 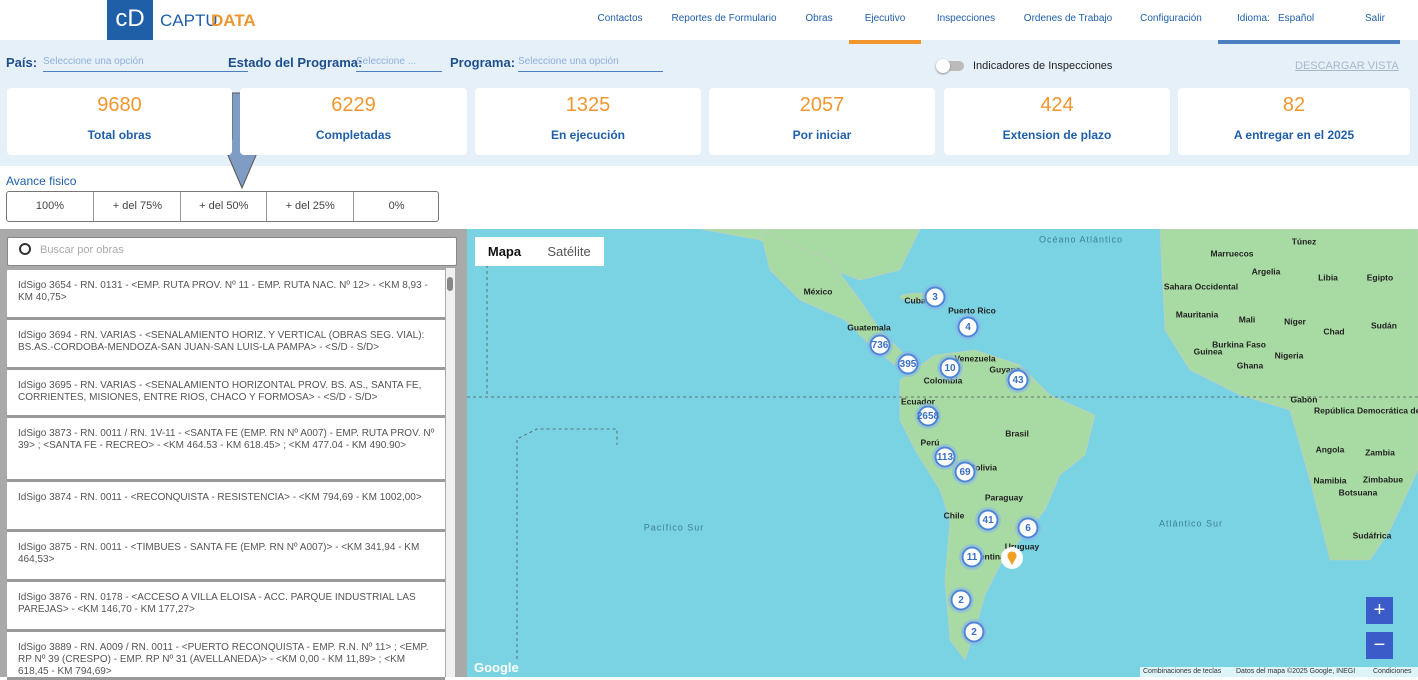 I want to click on place-label: Mali, so click(x=1247, y=319).